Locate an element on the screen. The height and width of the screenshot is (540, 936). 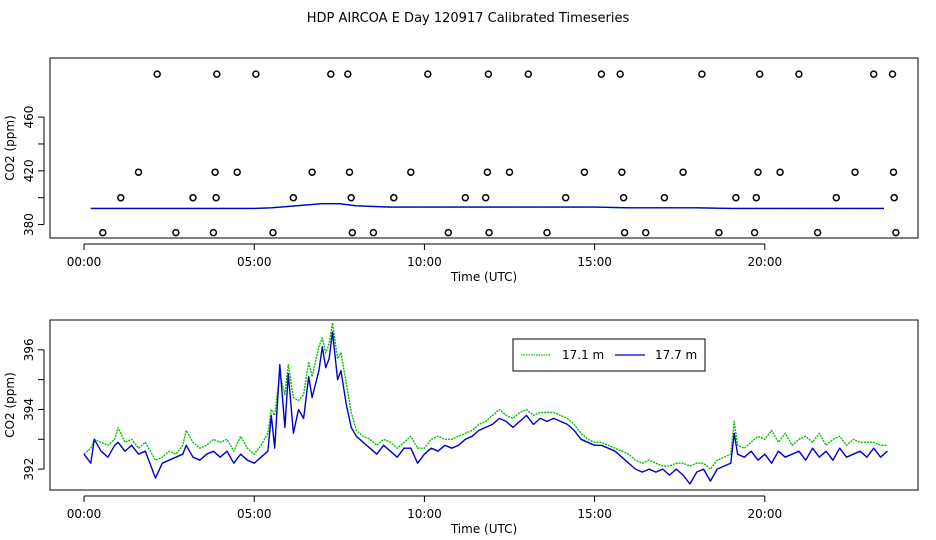
bottom-x-tick-label: 05:00 is located at coordinates (254, 514).